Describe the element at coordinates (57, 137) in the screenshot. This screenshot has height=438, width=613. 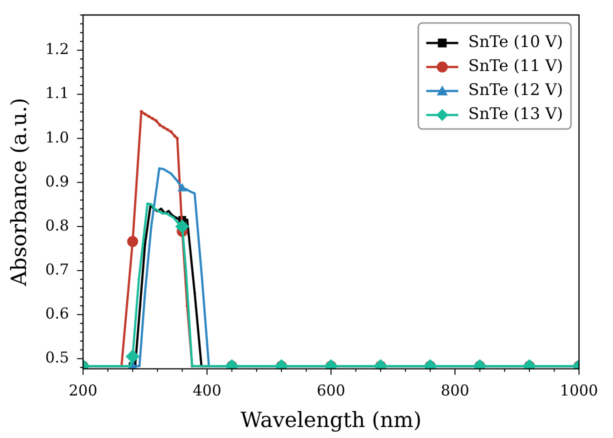
I see `y-tick-label: 1.0` at that location.